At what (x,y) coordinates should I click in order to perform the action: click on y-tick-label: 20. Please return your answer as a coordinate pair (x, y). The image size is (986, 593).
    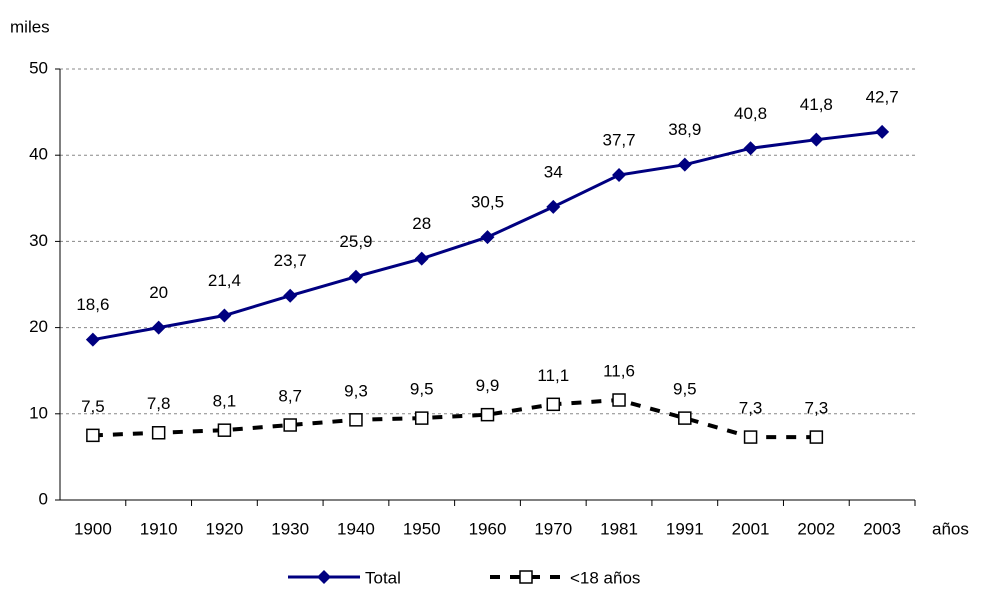
    Looking at the image, I should click on (38, 326).